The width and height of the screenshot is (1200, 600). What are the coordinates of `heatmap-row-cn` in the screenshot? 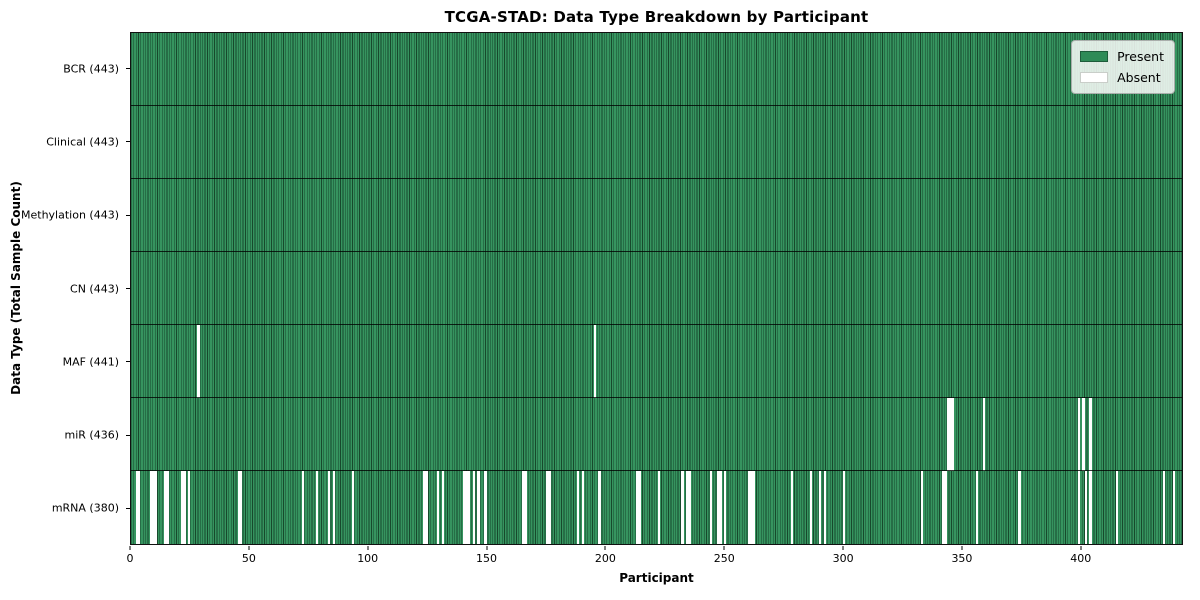 It's located at (656, 288).